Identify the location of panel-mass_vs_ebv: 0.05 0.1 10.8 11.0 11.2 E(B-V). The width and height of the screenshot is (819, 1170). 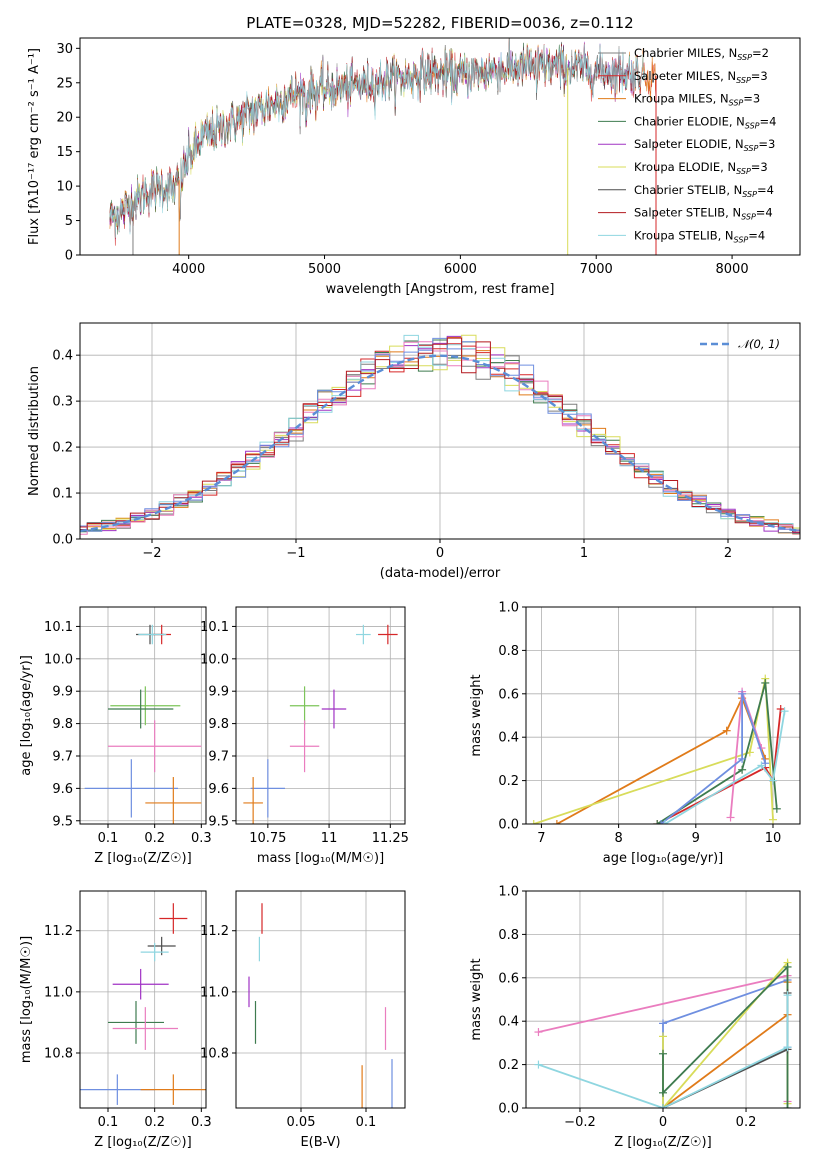
(303, 1020).